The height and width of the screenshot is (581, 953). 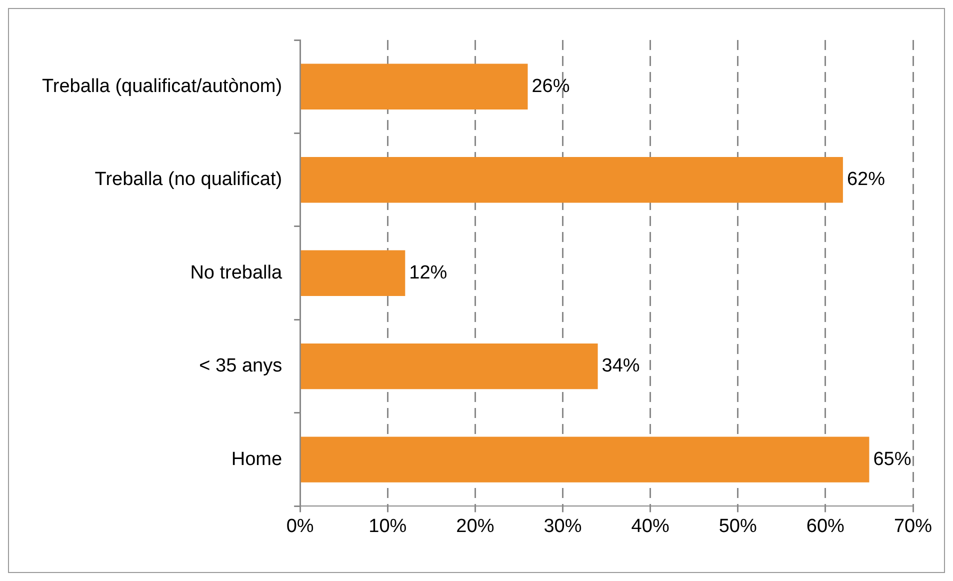 What do you see at coordinates (892, 459) in the screenshot?
I see `data-label: 65%` at bounding box center [892, 459].